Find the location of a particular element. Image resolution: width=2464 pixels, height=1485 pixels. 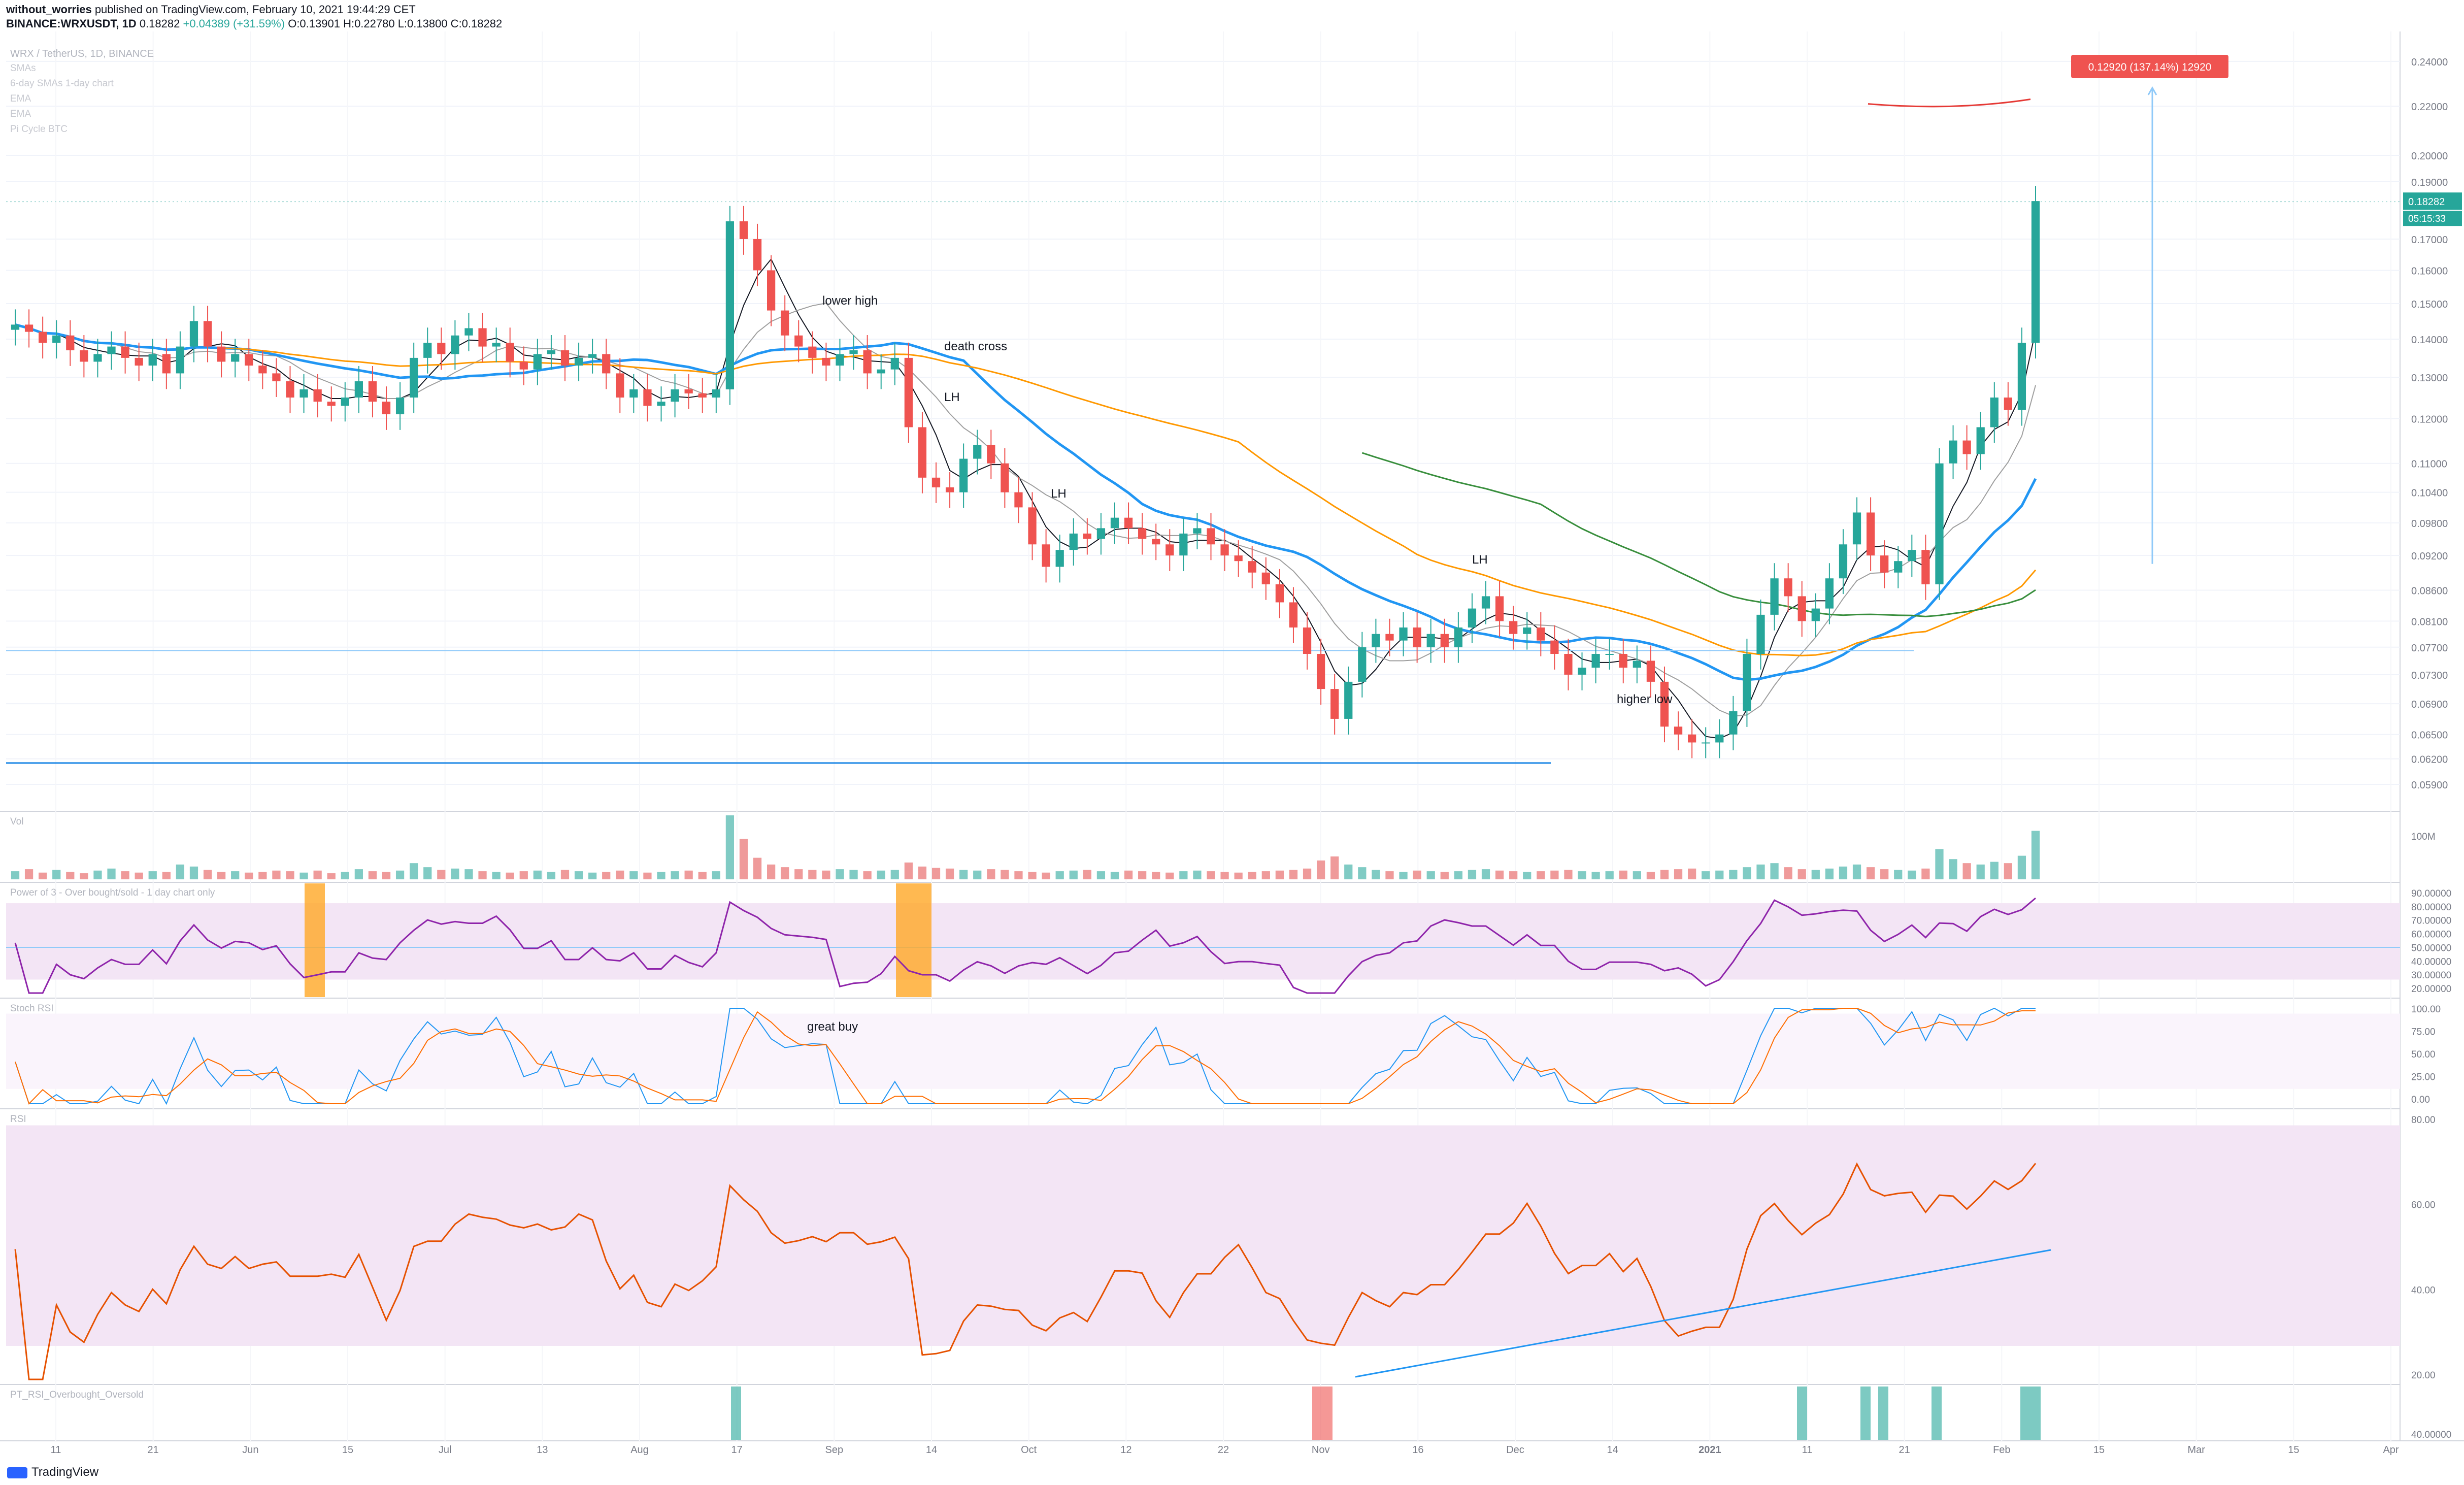

oscillator-title: PT_RSI_Overbought_Oversold is located at coordinates (77, 1395).